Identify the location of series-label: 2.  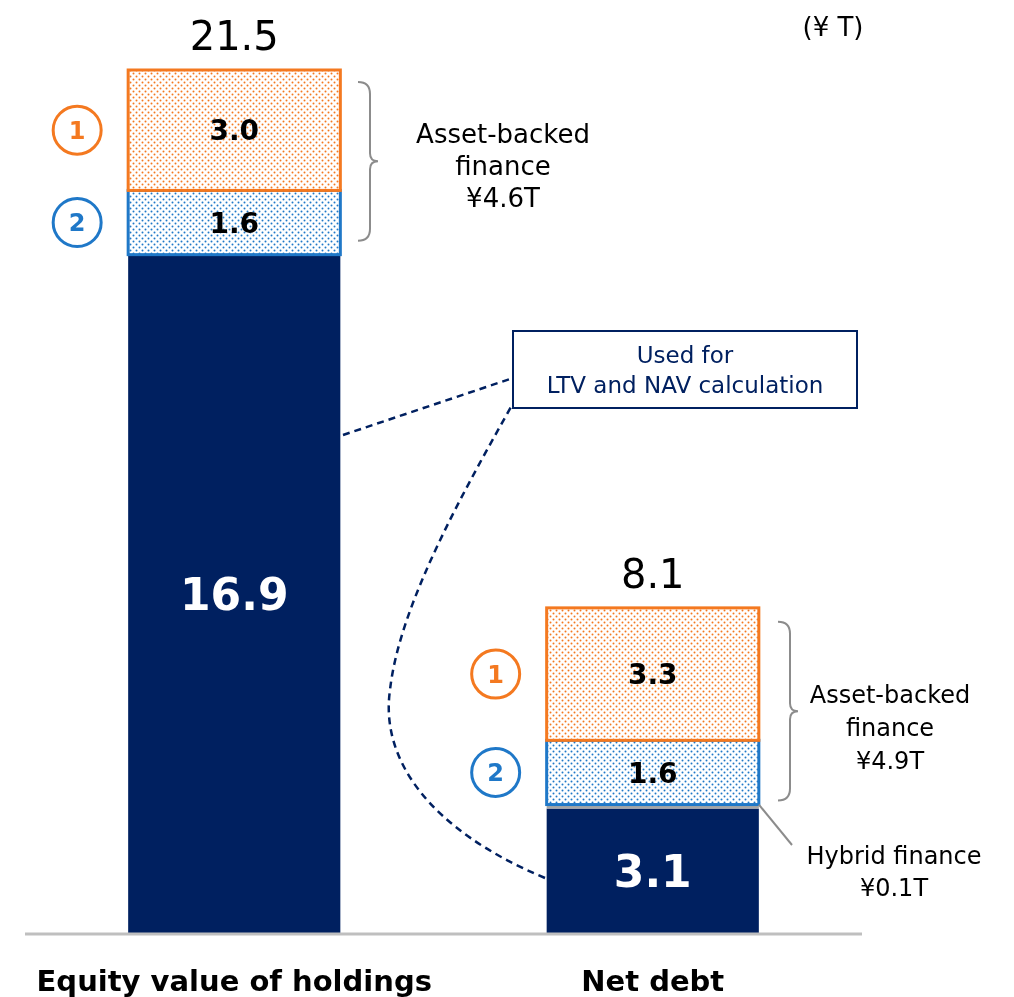
(496, 773).